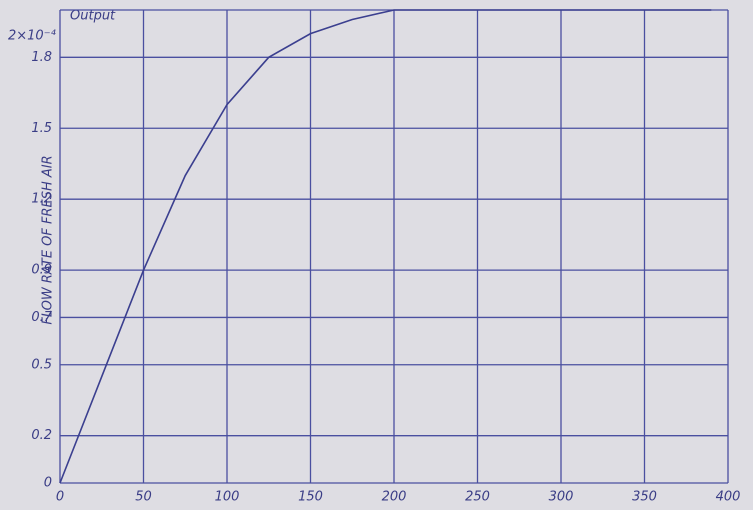  I want to click on y-tick-label: 1.8, so click(41, 57).